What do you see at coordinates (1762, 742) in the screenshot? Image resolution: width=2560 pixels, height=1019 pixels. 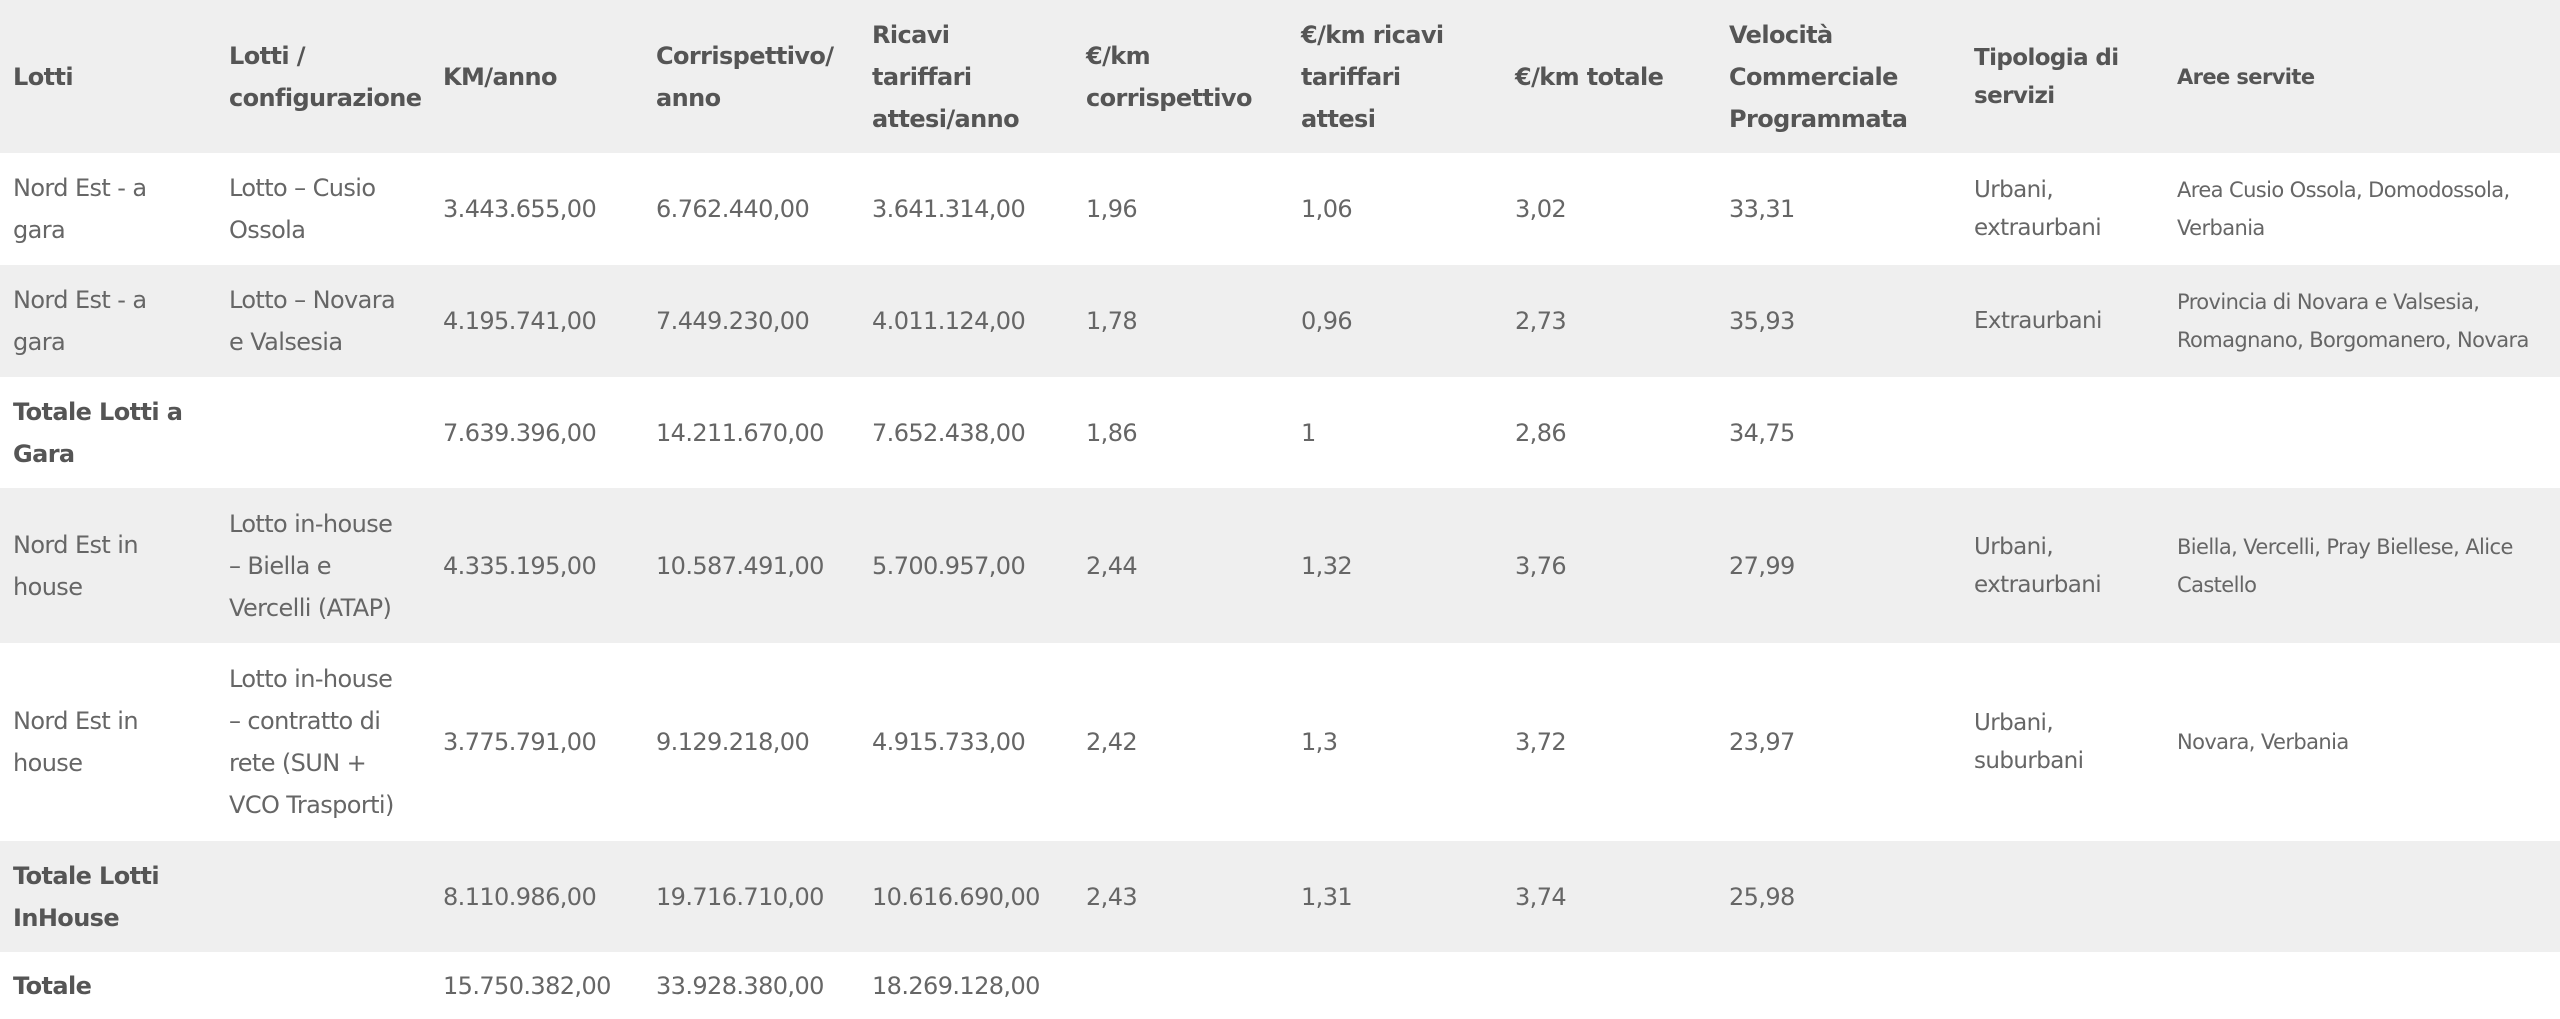 I see `table-cell: 23,97` at bounding box center [1762, 742].